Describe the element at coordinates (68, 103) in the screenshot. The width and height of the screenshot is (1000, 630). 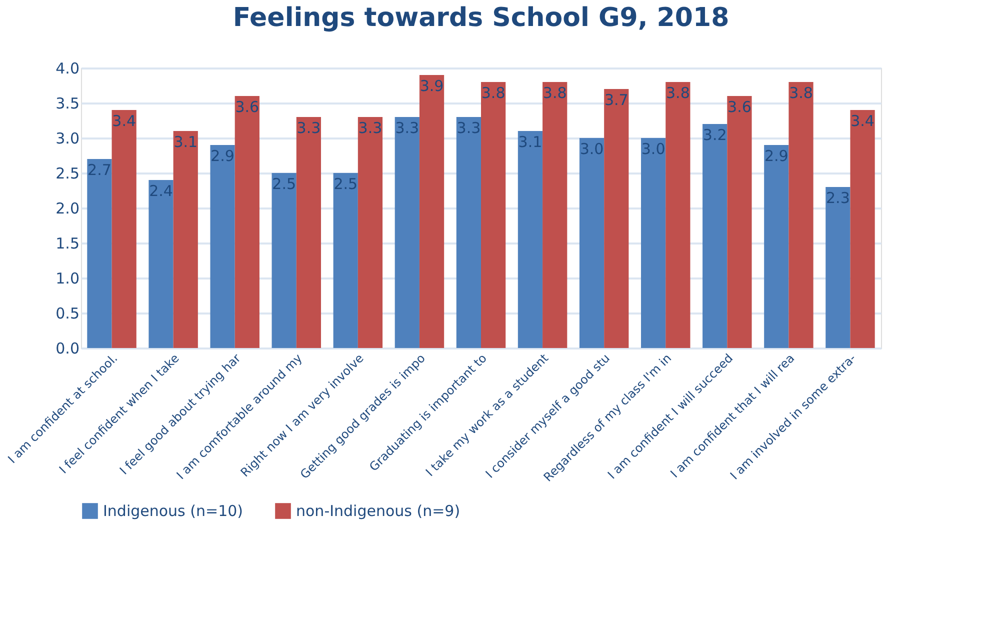
I see `y-tick-label: 3.5` at that location.